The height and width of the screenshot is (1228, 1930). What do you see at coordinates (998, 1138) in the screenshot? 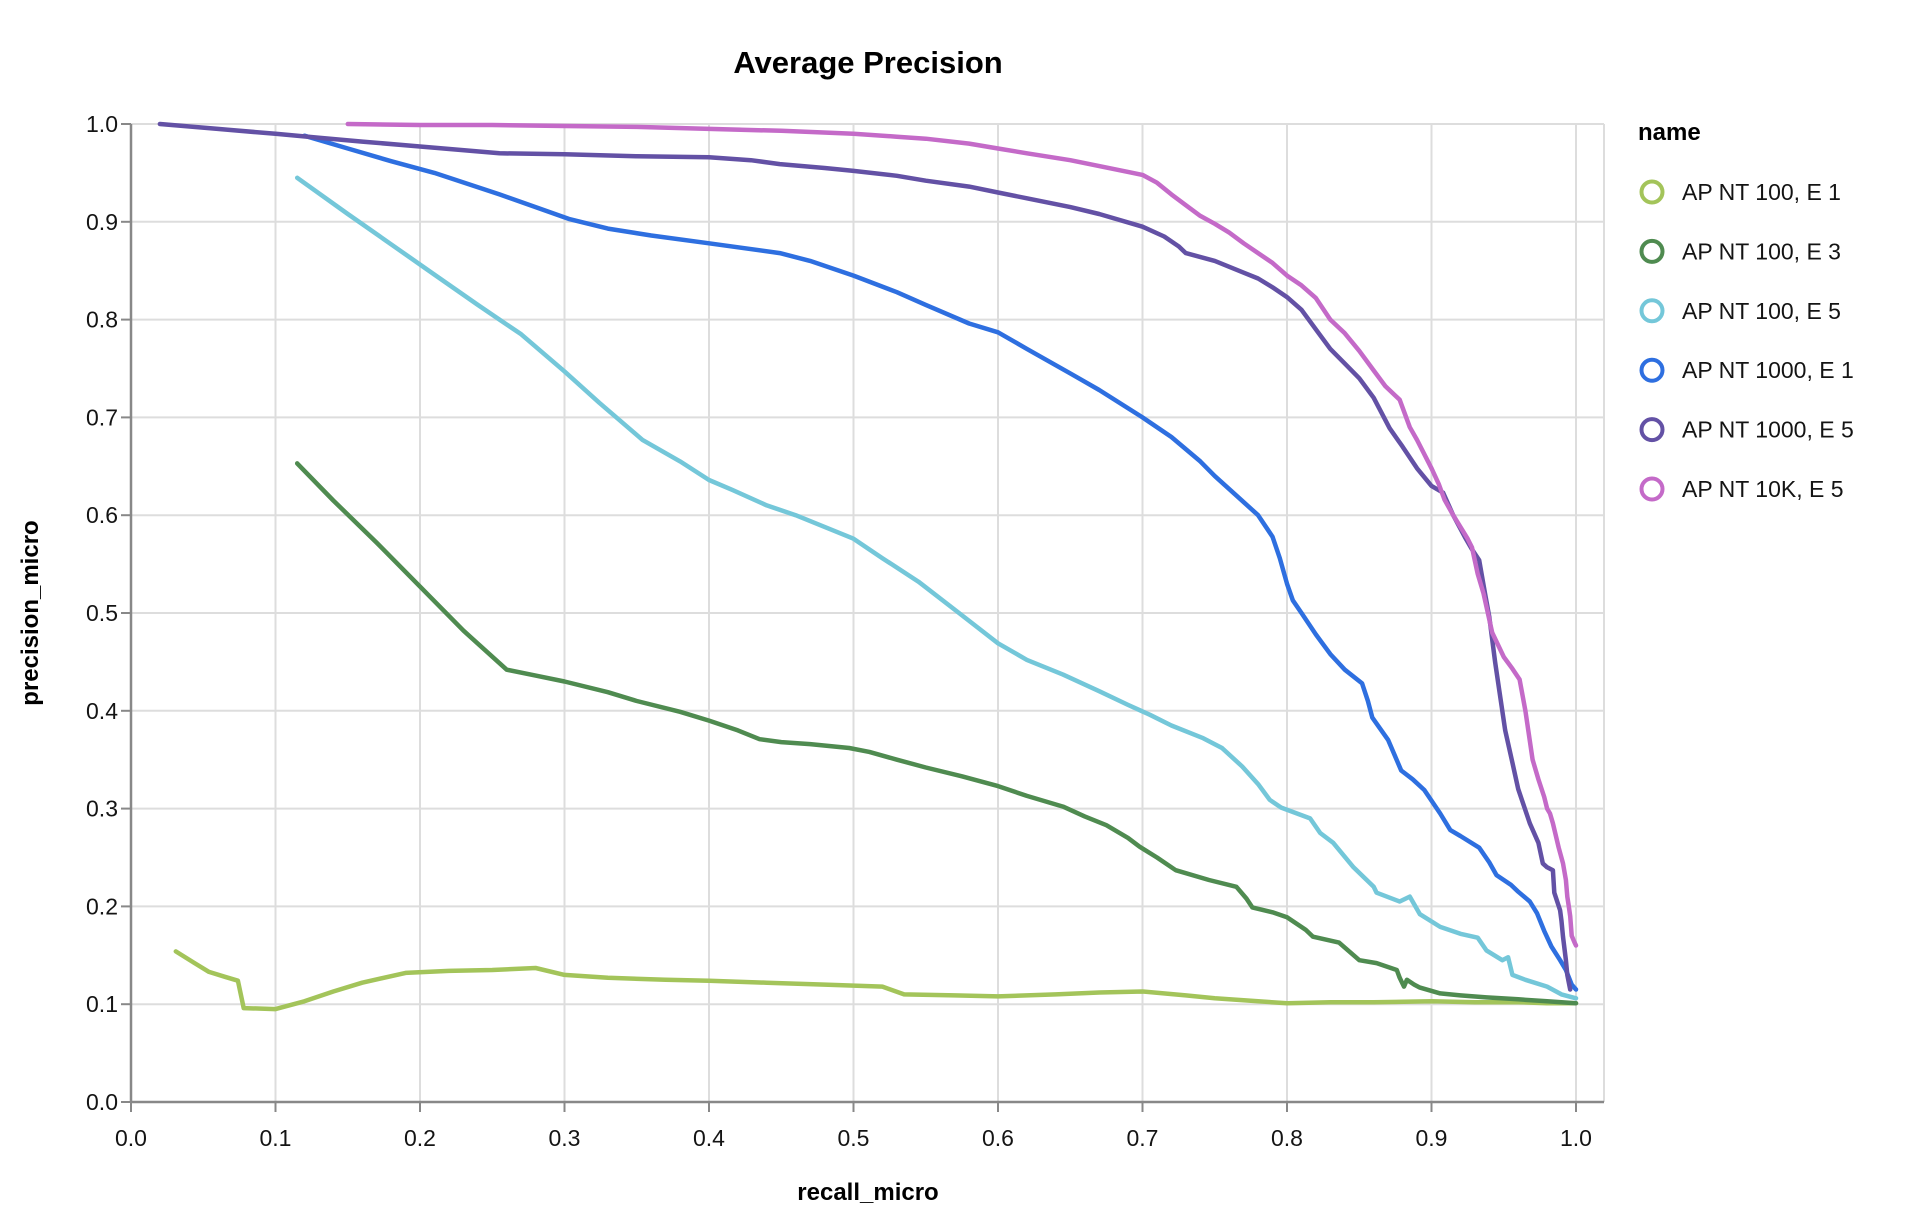
I see `x-tick-label: 0.6` at bounding box center [998, 1138].